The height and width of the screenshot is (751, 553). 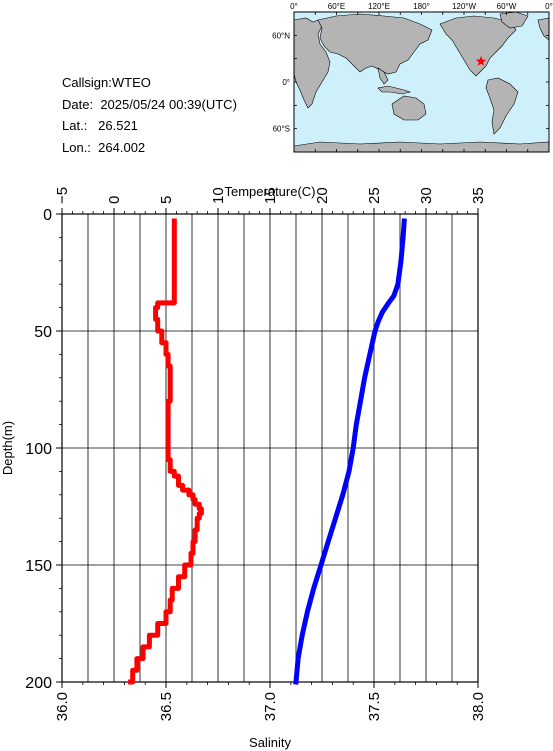 I want to click on land-indochina, so click(x=383, y=76).